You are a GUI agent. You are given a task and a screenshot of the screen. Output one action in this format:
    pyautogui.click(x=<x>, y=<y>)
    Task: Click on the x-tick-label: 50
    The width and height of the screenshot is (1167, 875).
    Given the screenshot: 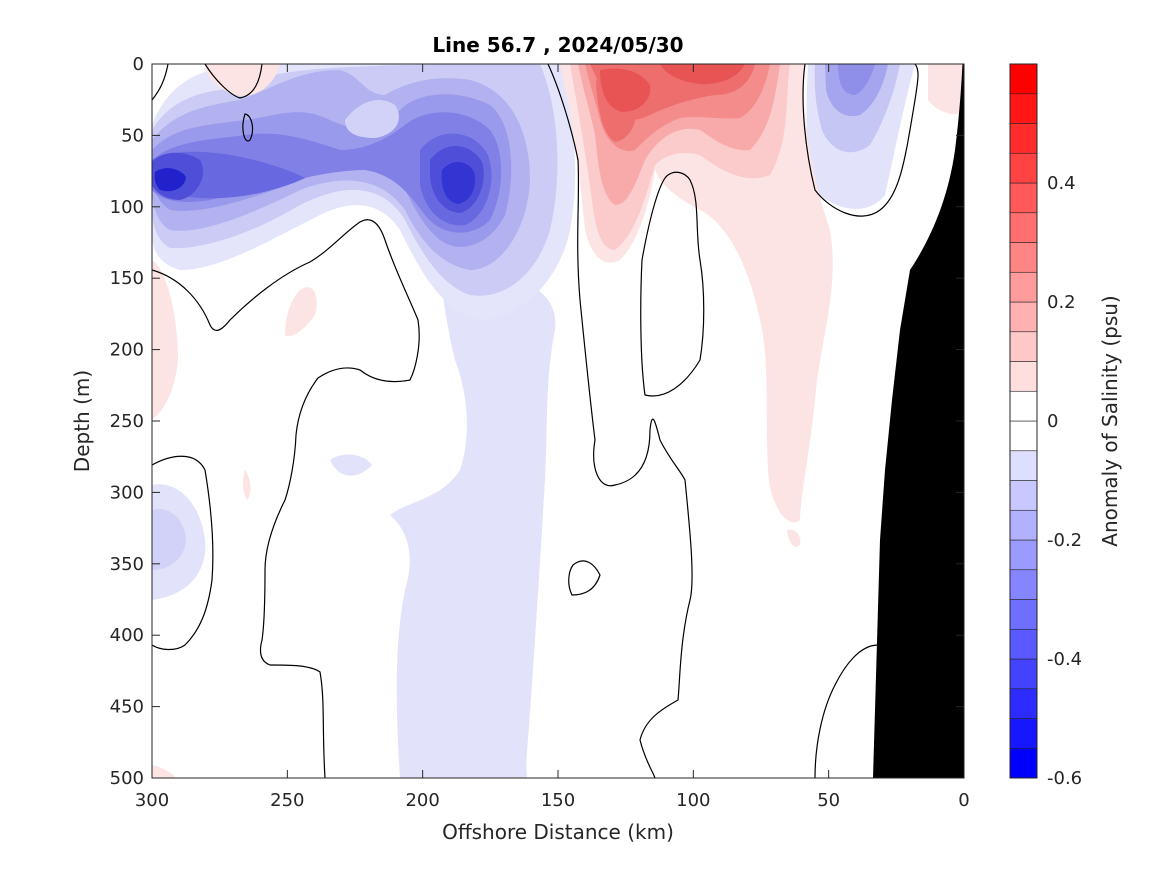 What is the action you would take?
    pyautogui.click(x=828, y=800)
    